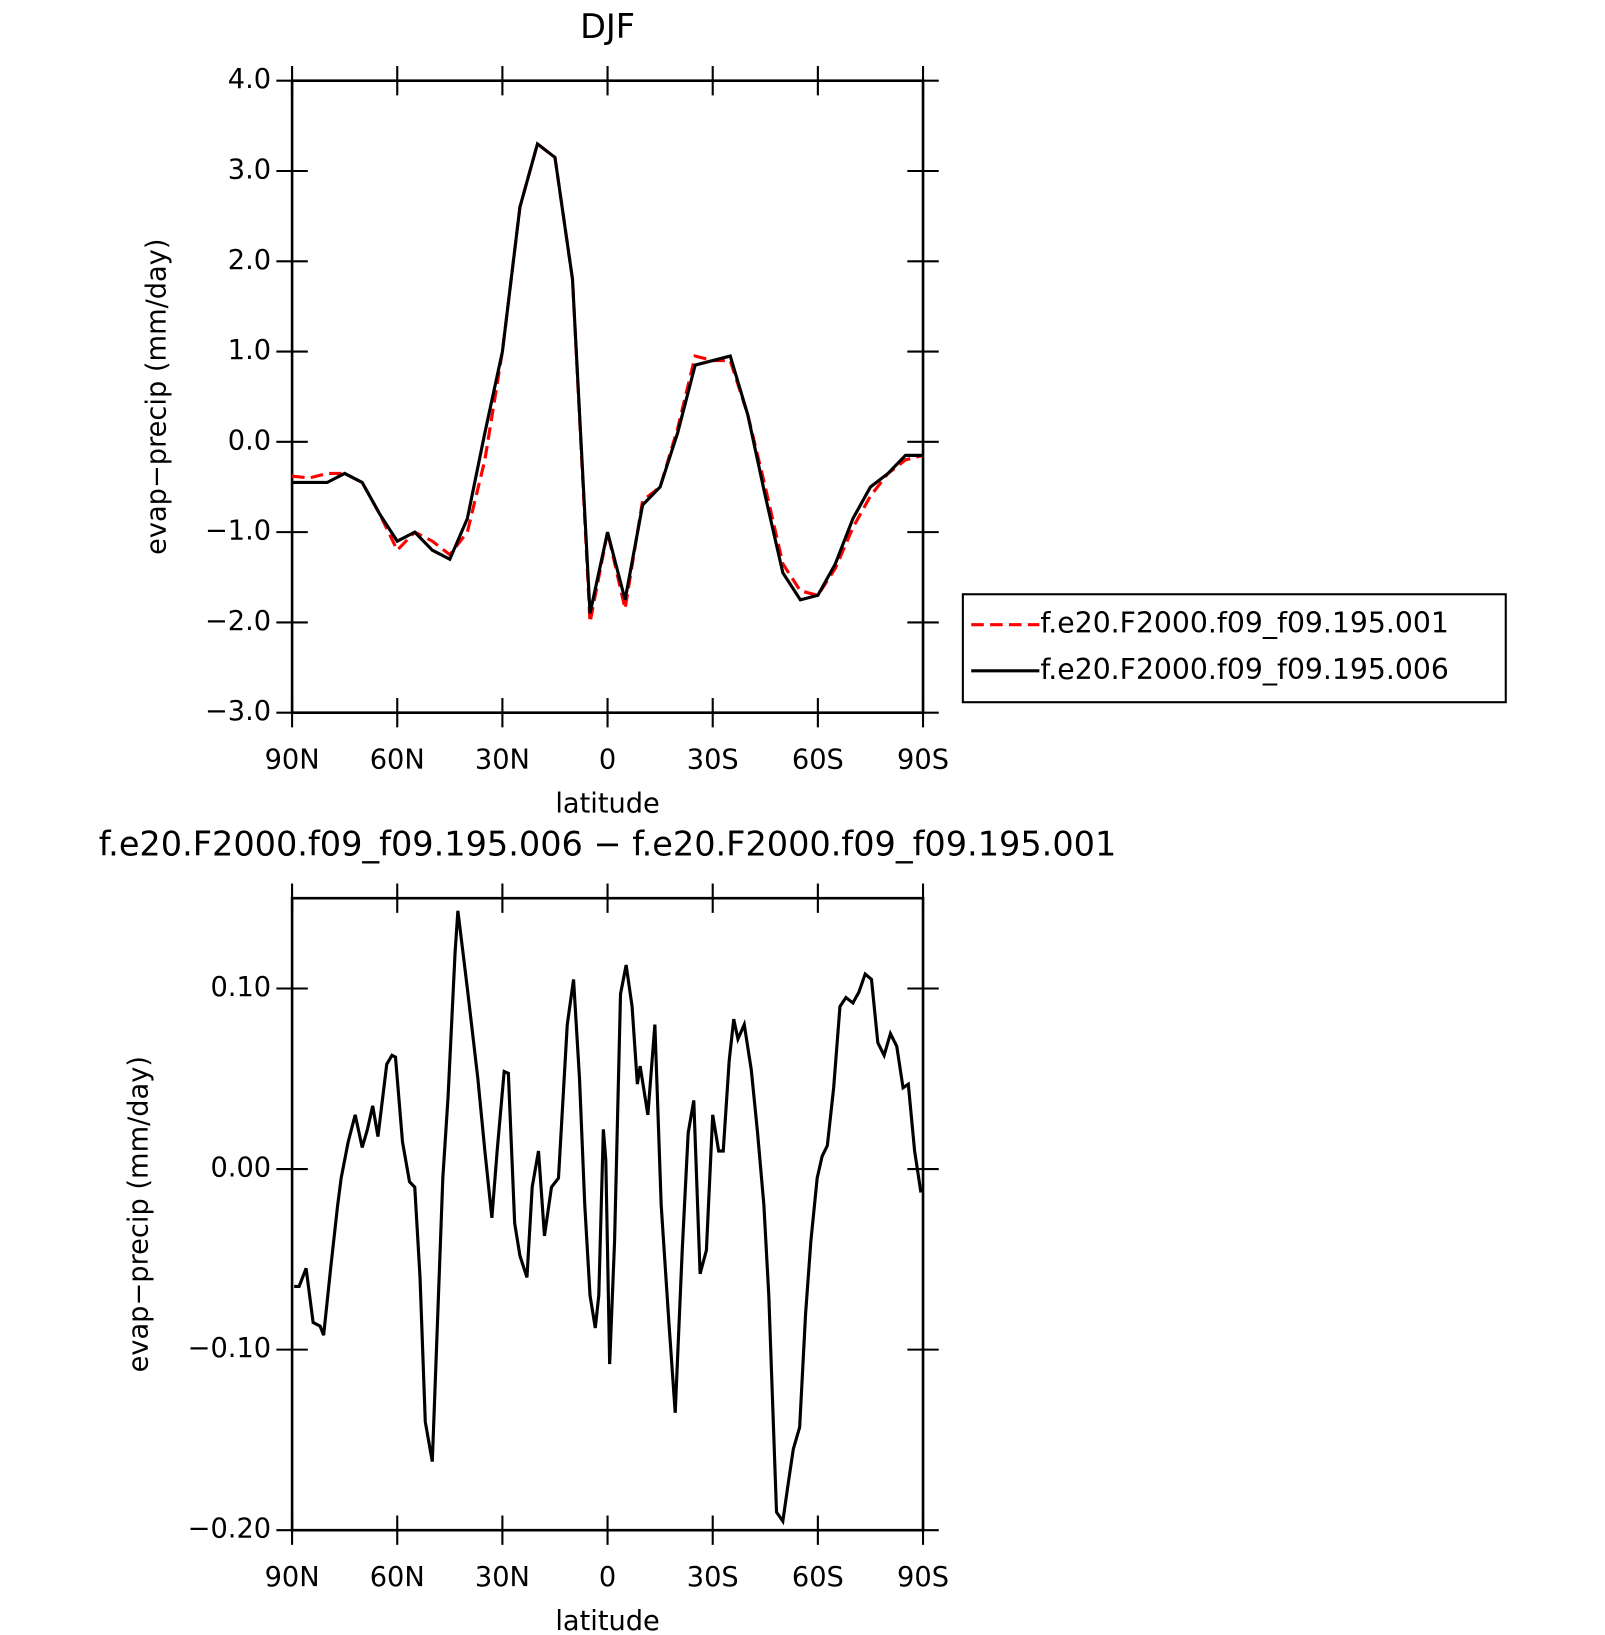 This screenshot has width=1605, height=1635. I want to click on y-tick-label: −0.20, so click(229, 1529).